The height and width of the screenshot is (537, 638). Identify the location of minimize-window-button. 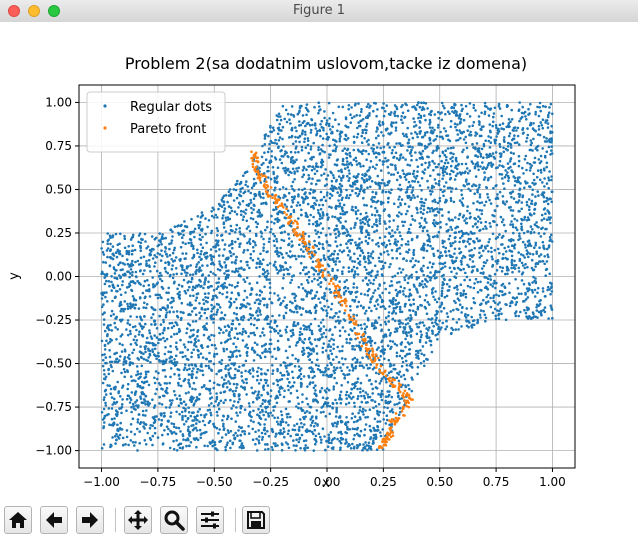
(34, 11).